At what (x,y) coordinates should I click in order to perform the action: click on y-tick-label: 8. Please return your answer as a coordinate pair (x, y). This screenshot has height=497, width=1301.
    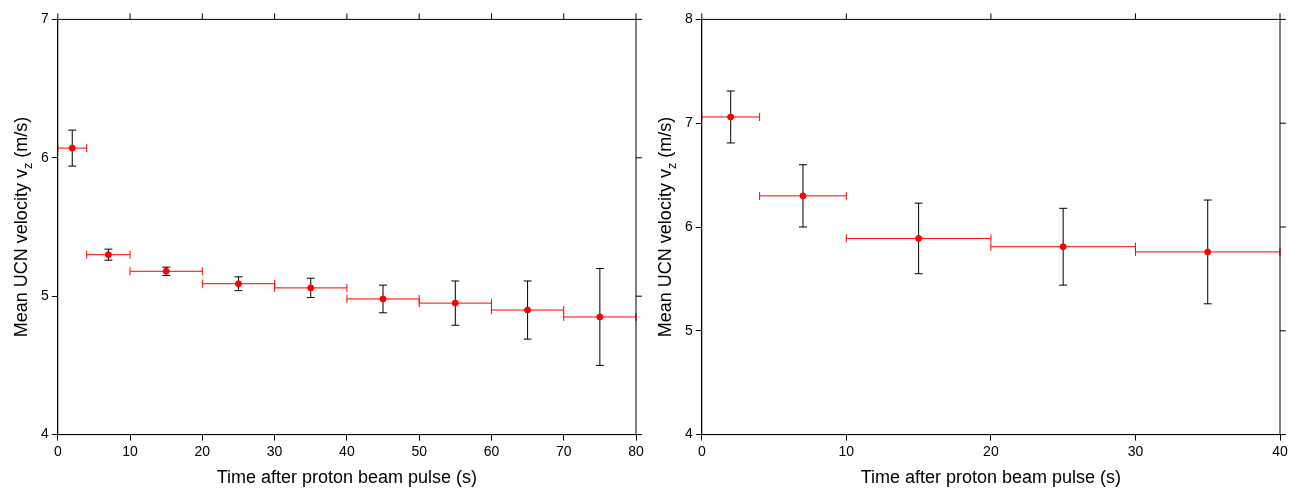
    Looking at the image, I should click on (688, 18).